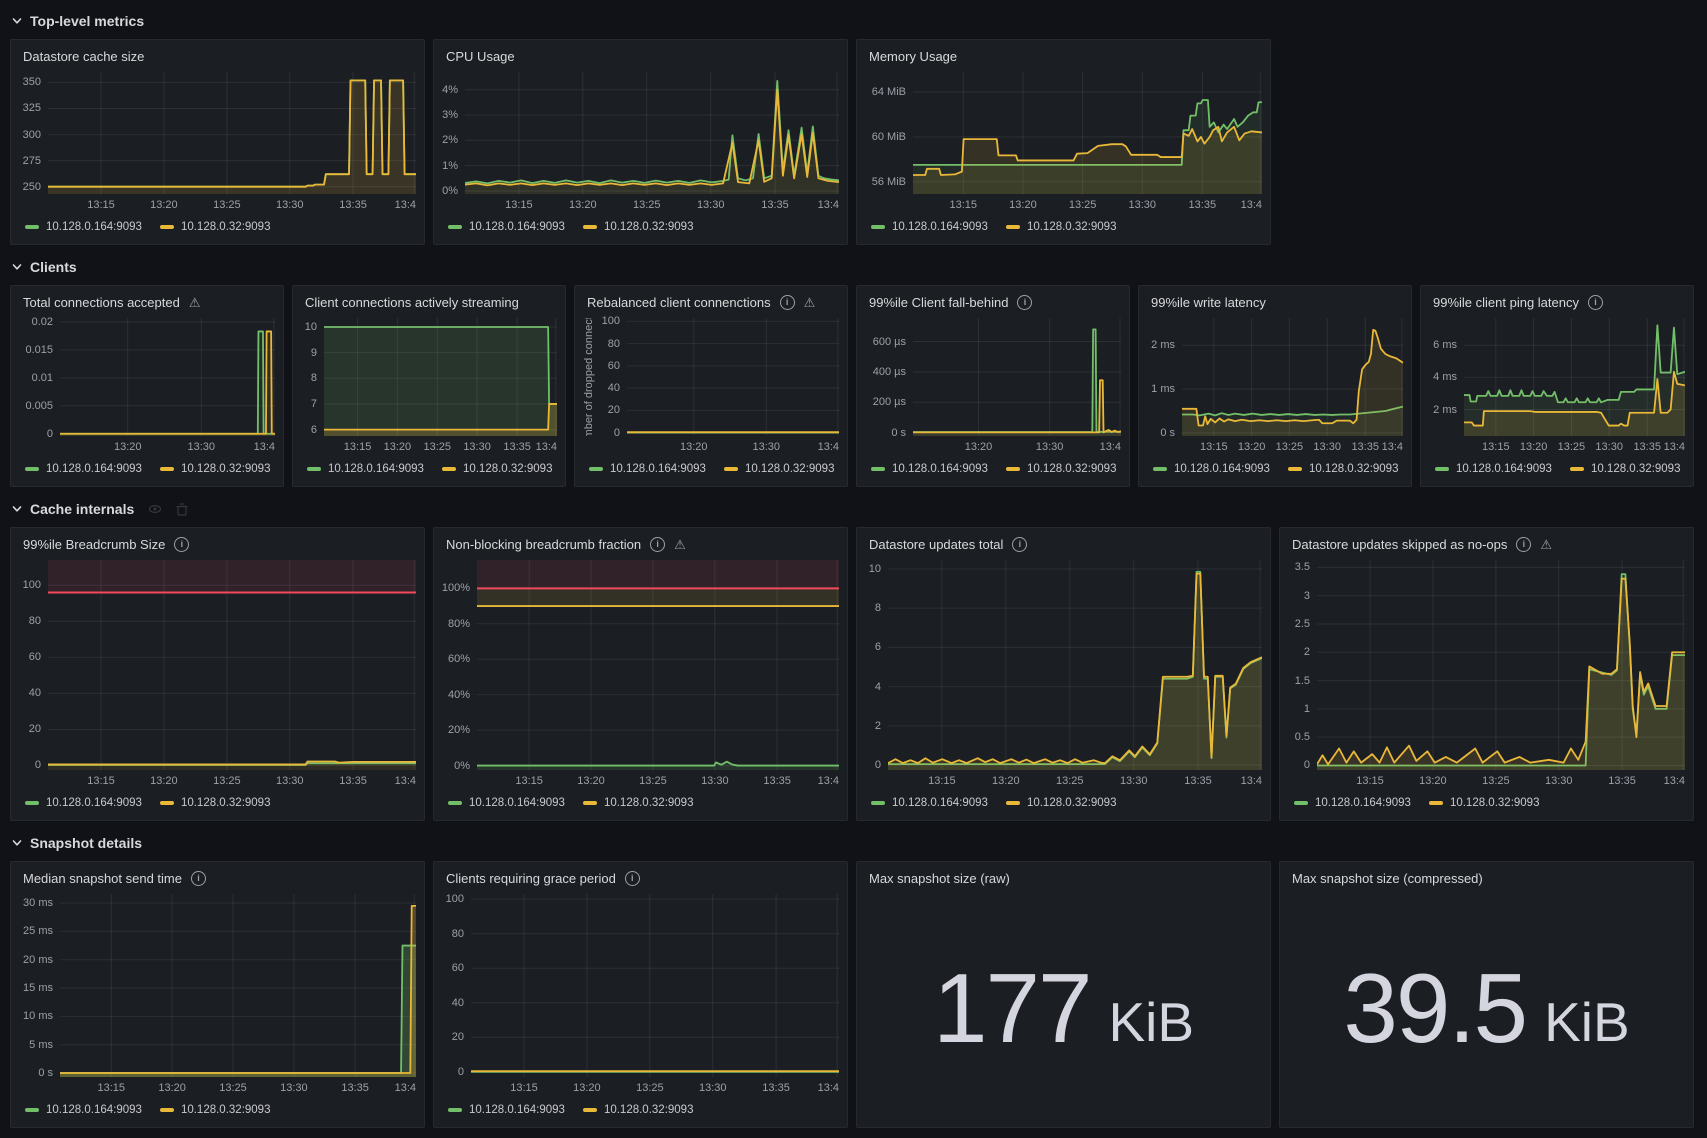  I want to click on panel-header: Memory Usage, so click(1063, 53).